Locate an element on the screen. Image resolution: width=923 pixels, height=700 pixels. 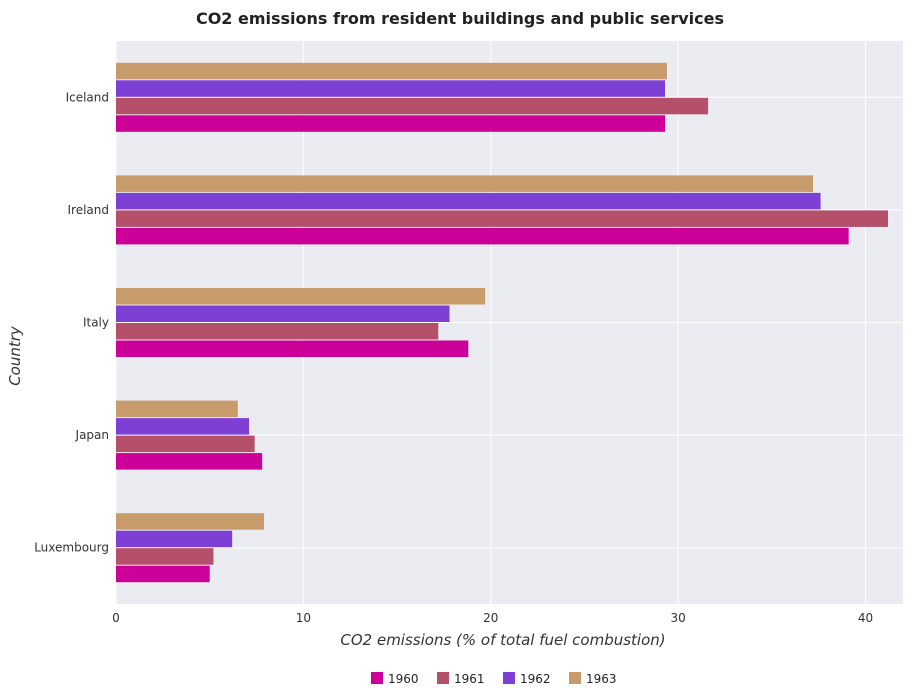
x-tick-label: 10 is located at coordinates (303, 618).